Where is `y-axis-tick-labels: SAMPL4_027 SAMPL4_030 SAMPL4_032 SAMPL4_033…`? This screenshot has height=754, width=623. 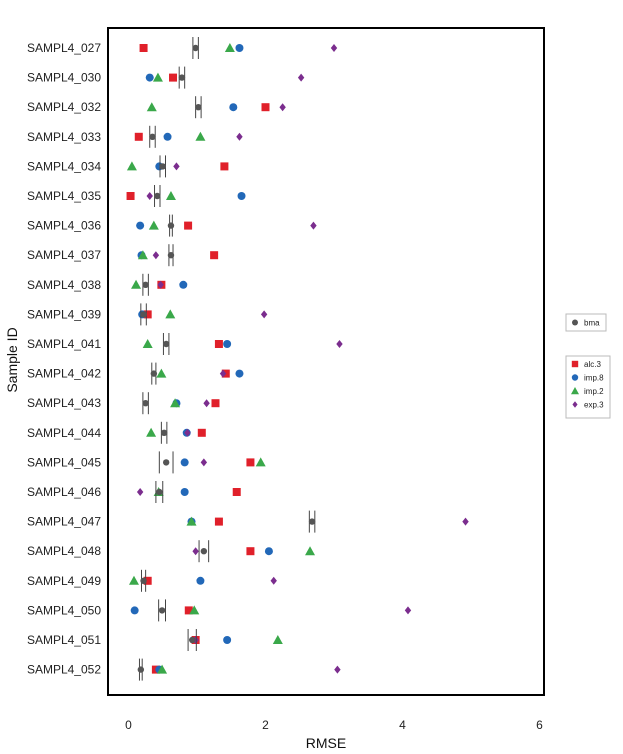
y-axis-tick-labels: SAMPL4_027 SAMPL4_030 SAMPL4_032 SAMPL4_033… is located at coordinates (64, 359).